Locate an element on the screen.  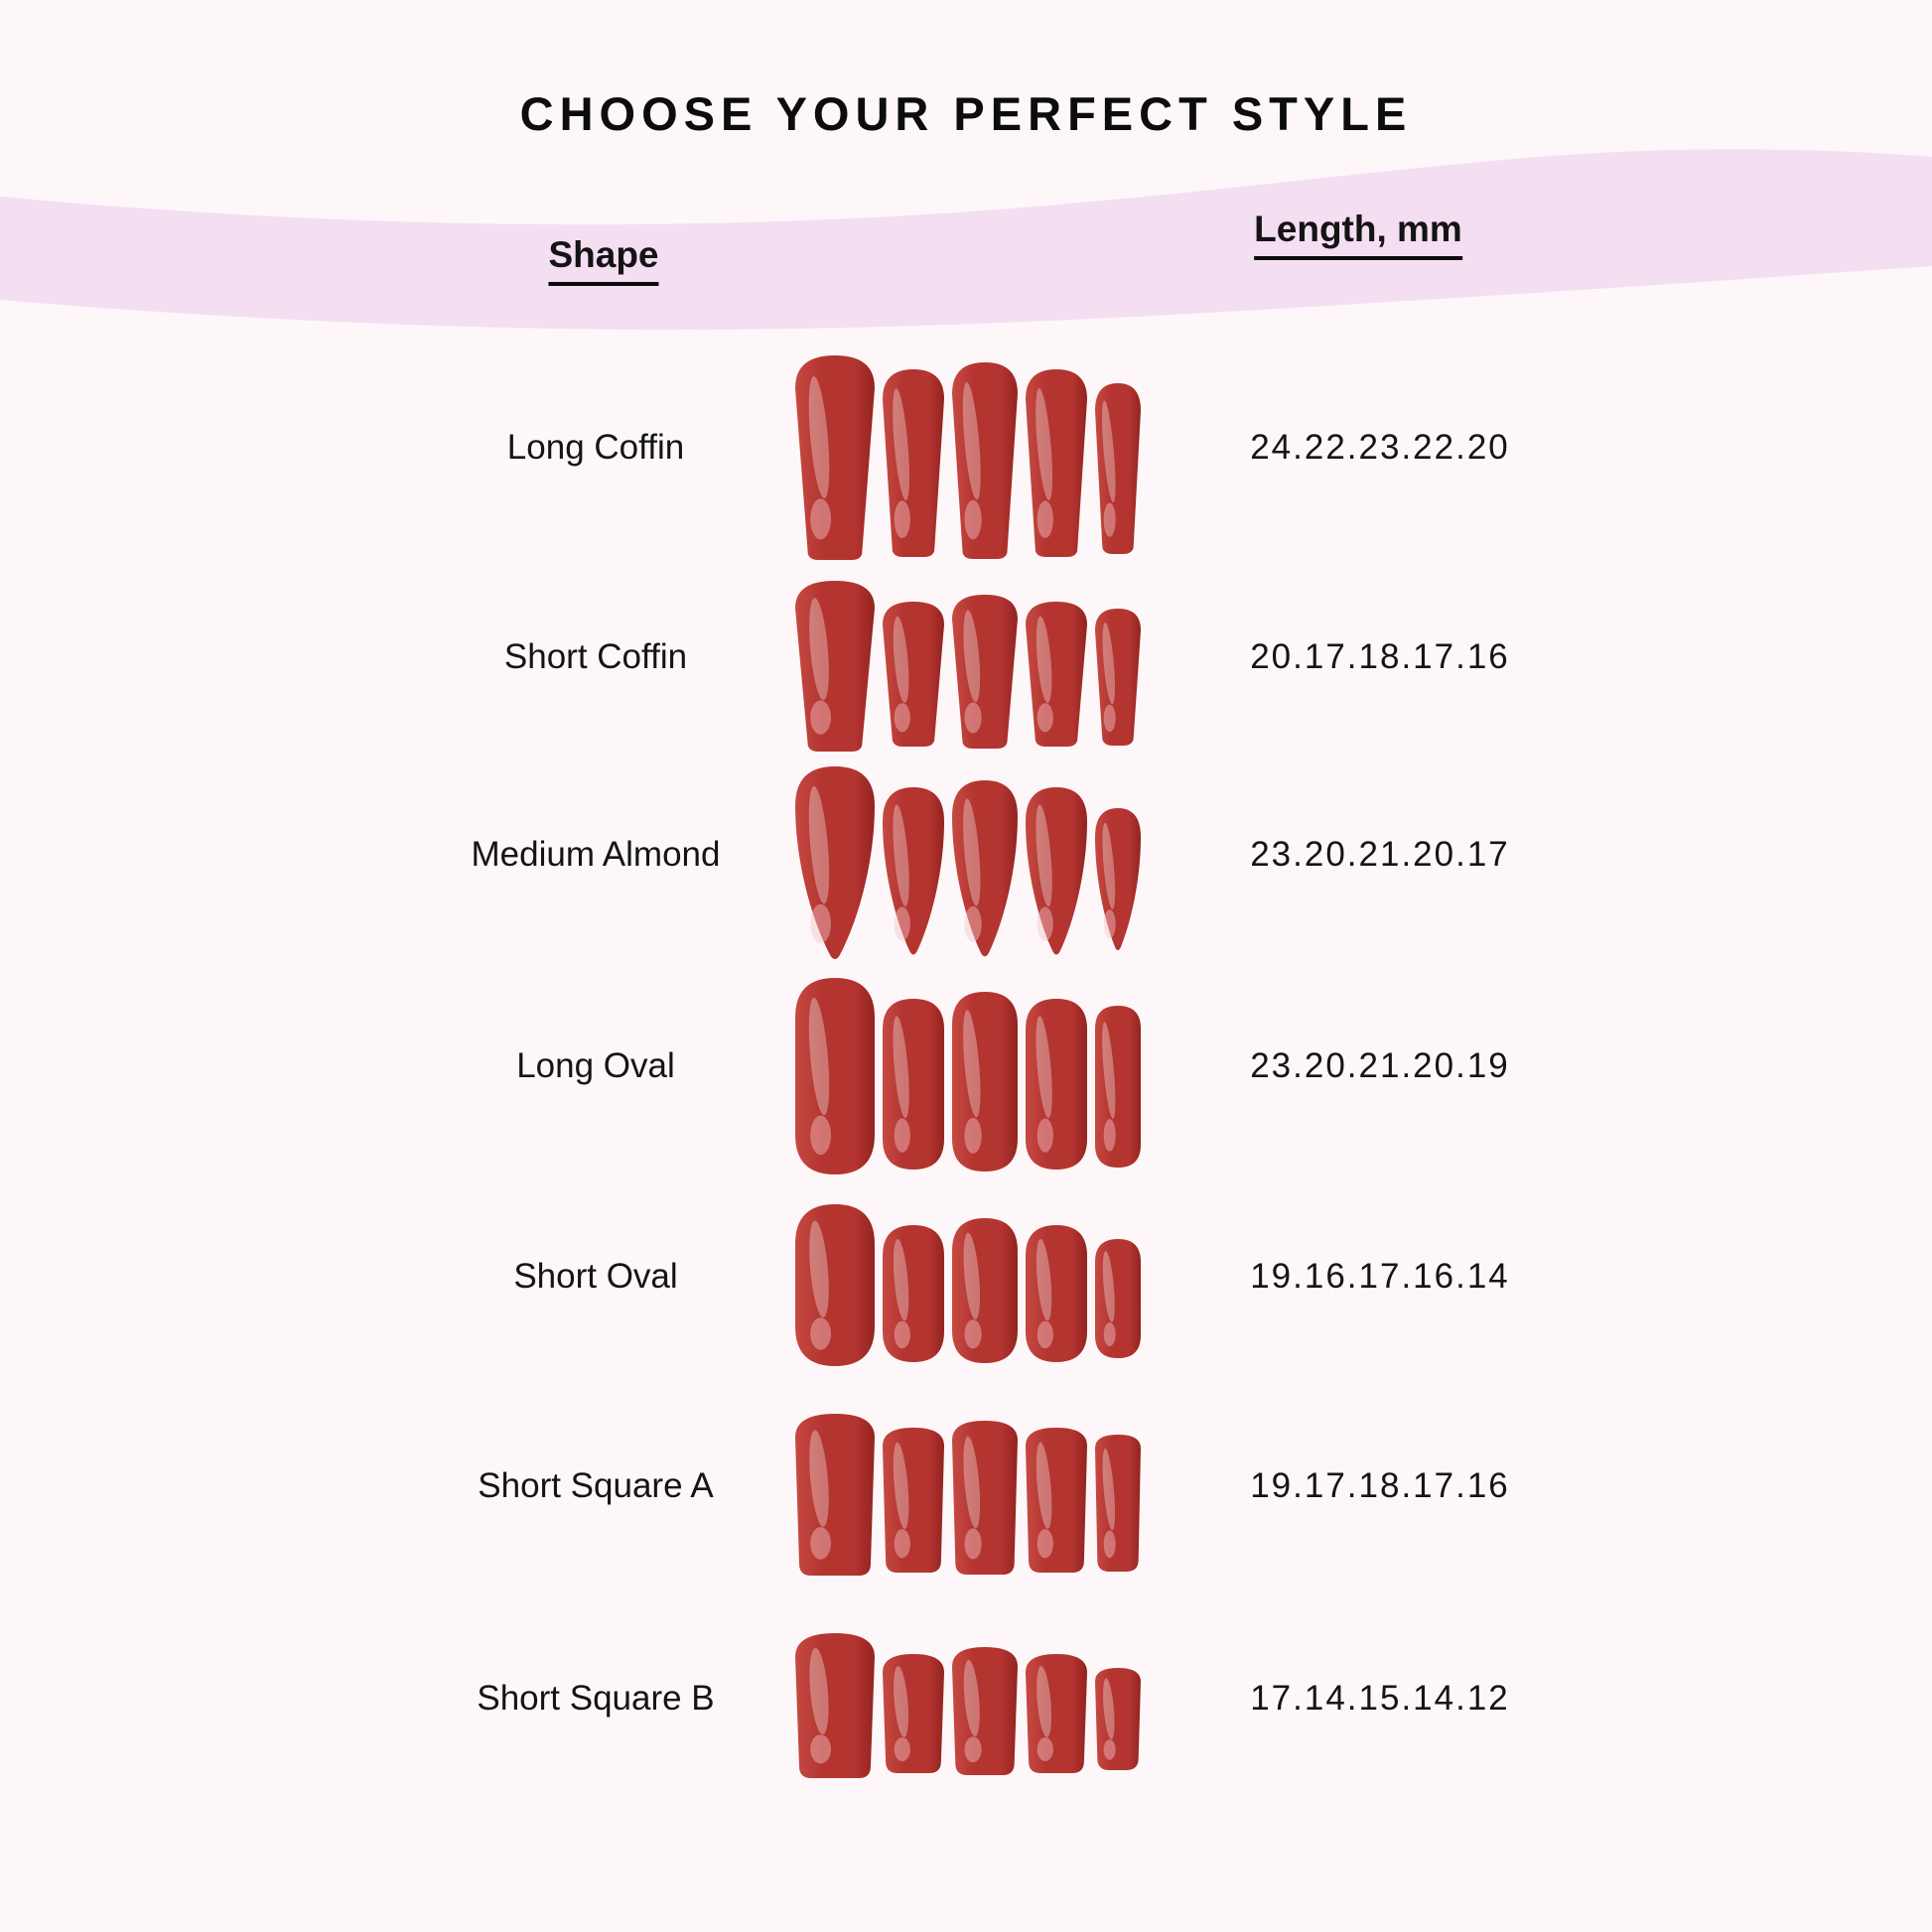
length-values: 23.20.21.20.17 is located at coordinates (1380, 854).